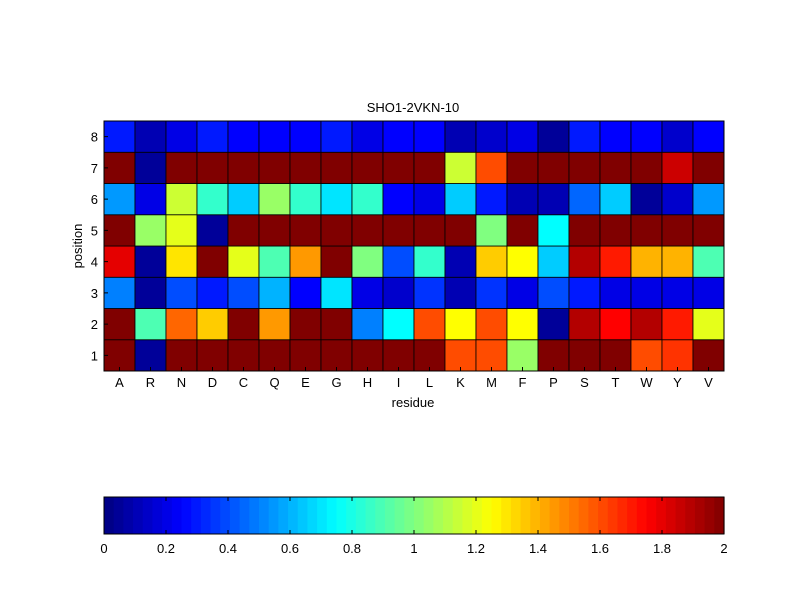 The width and height of the screenshot is (800, 600). What do you see at coordinates (290, 548) in the screenshot?
I see `colorbar-tick-label: 0.6` at bounding box center [290, 548].